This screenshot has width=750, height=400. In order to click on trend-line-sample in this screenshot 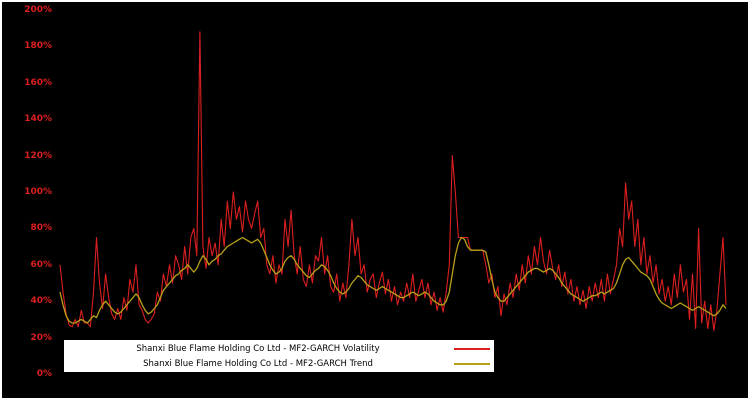, I will do `click(472, 363)`.